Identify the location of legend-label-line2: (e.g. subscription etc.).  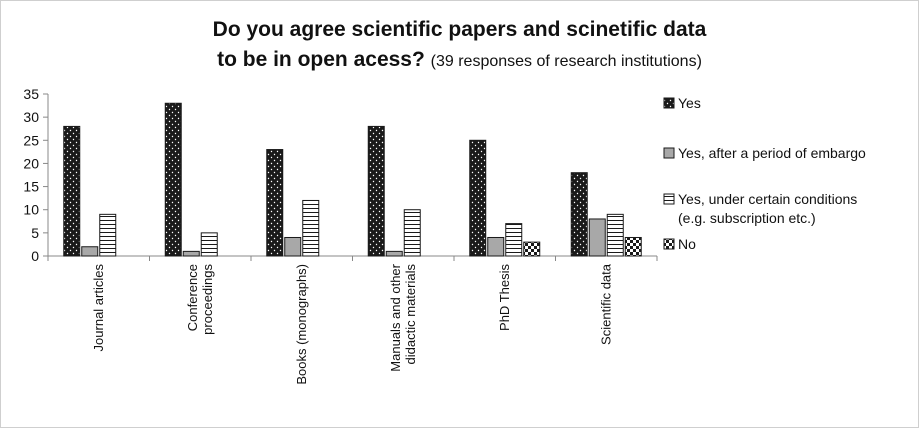
(747, 218).